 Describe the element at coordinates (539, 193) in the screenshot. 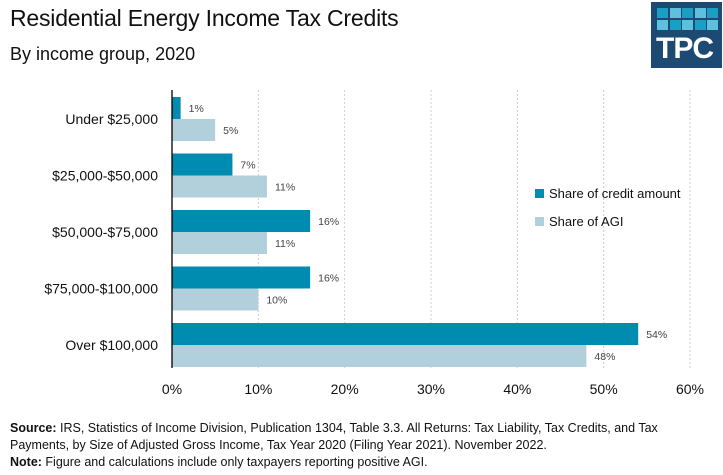

I see `legend-swatch-credit` at that location.